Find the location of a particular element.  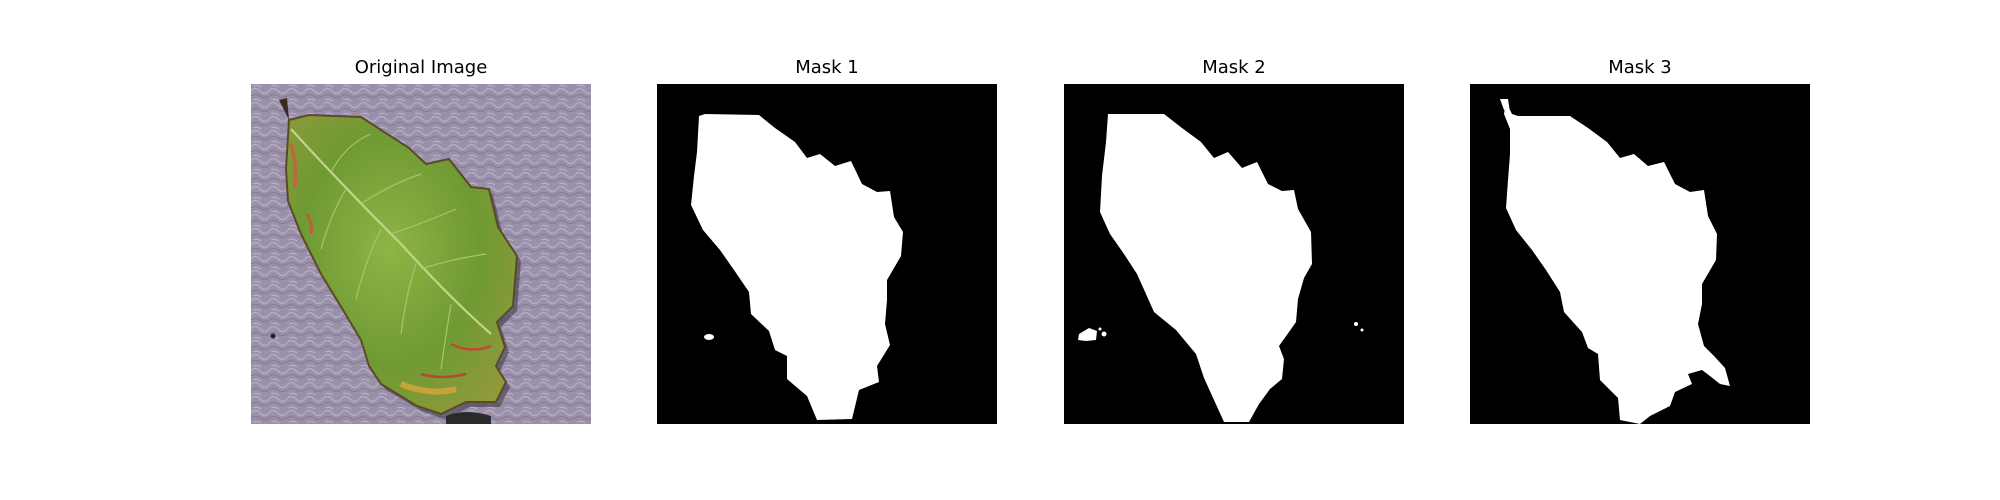

mask-3-title: Mask 3 is located at coordinates (1640, 67).